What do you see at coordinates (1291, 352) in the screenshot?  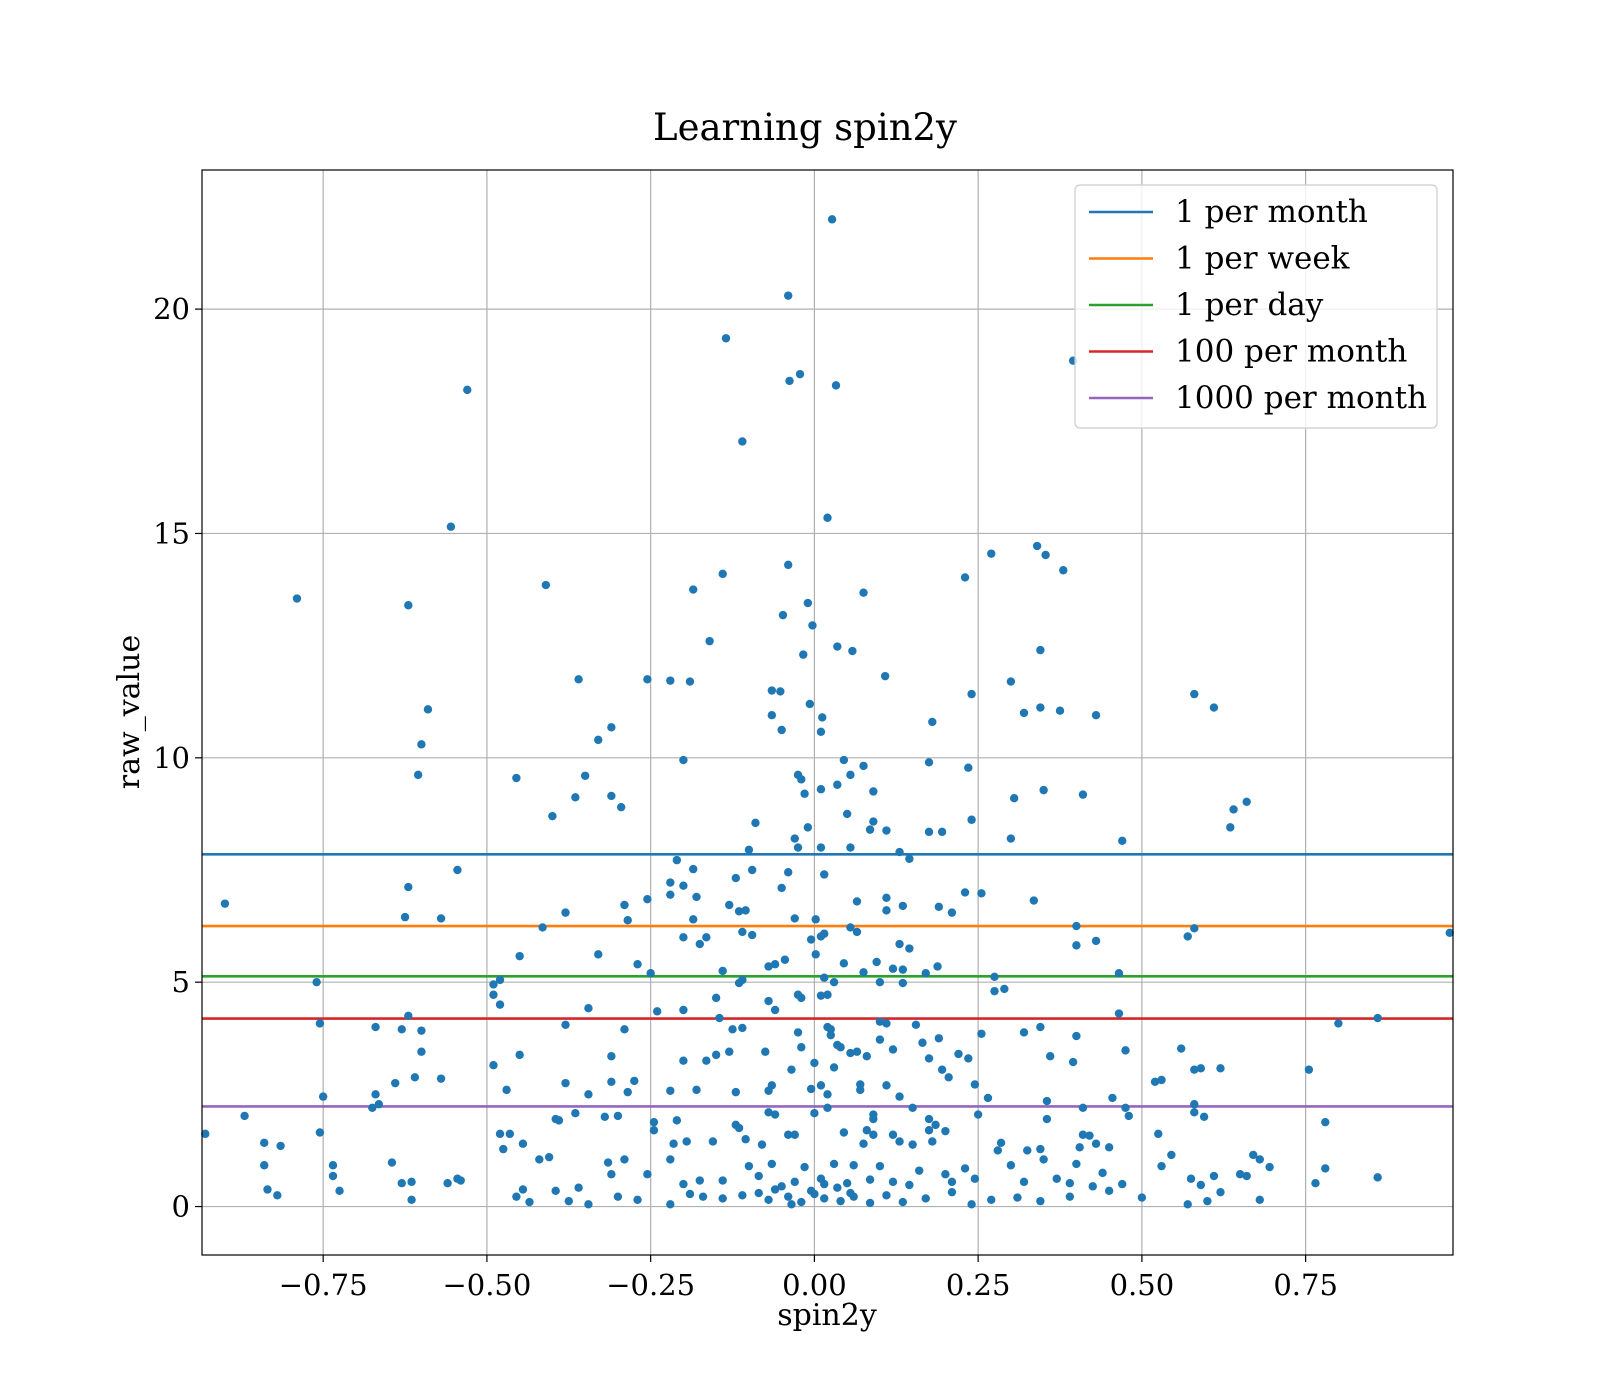 I see `legend-label: 100 per month` at bounding box center [1291, 352].